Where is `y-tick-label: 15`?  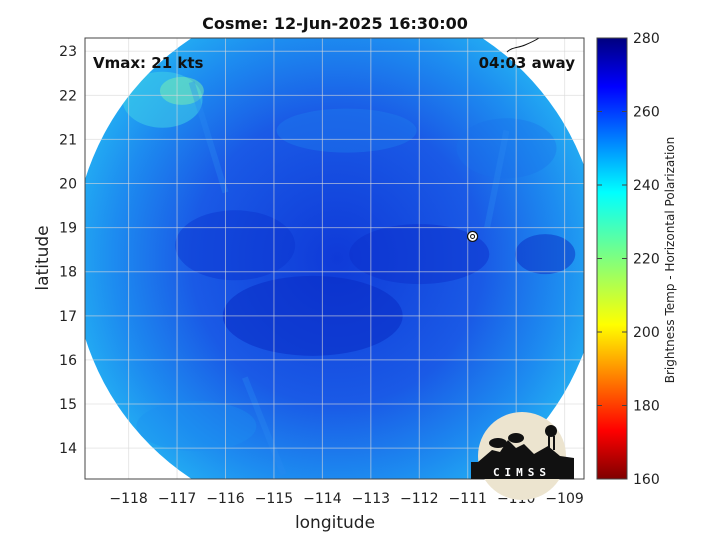 y-tick-label: 15 is located at coordinates (68, 405).